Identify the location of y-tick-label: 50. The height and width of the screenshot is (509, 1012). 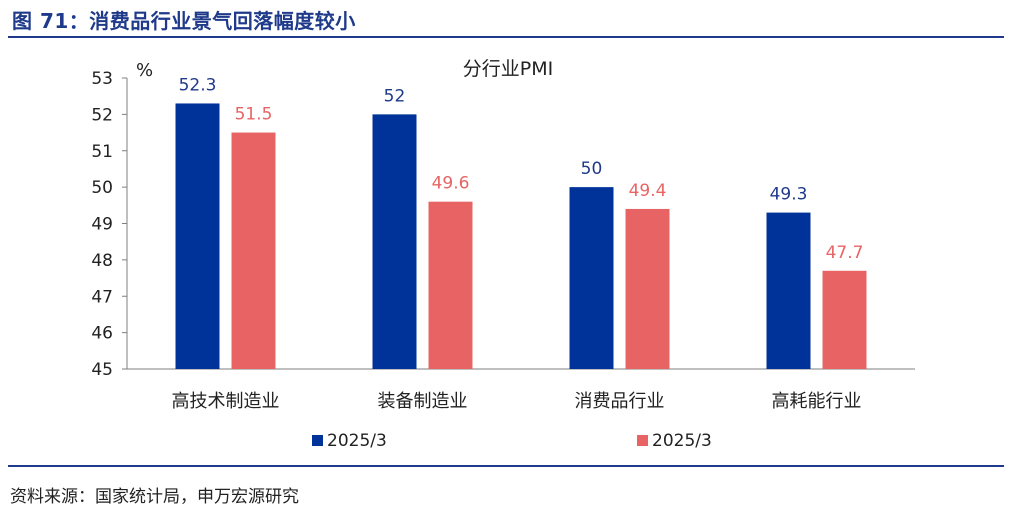
(102, 188).